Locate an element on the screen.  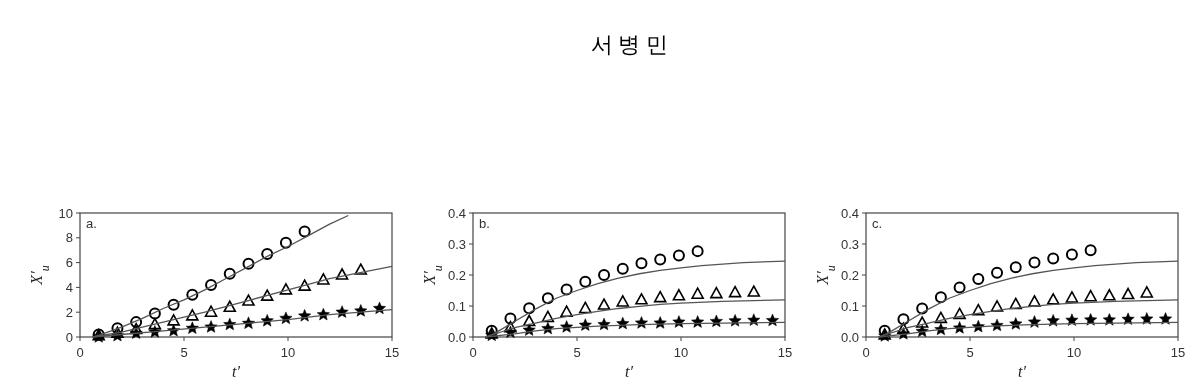
y-tick-label: 10 is located at coordinates (65, 213).